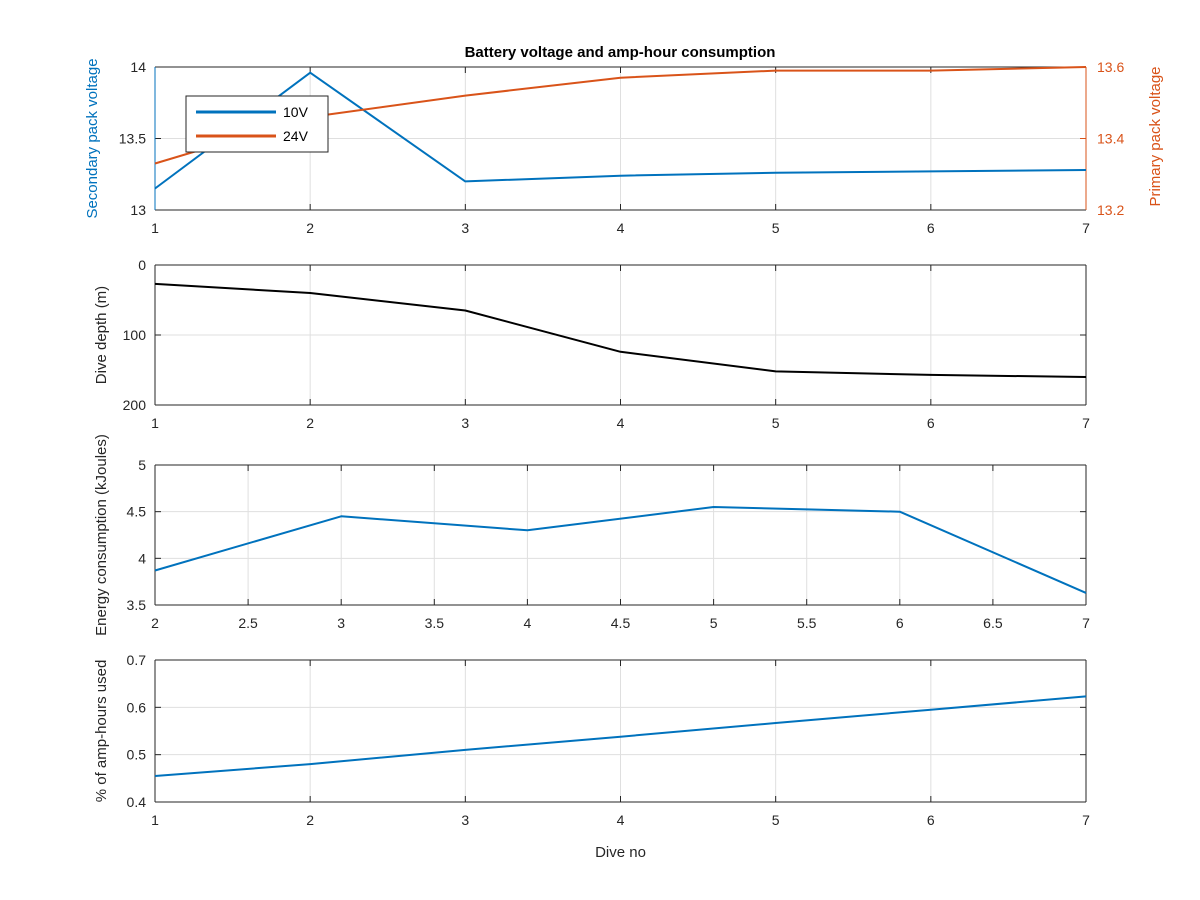 Image resolution: width=1200 pixels, height=900 pixels. I want to click on y-tick-label: 100, so click(135, 335).